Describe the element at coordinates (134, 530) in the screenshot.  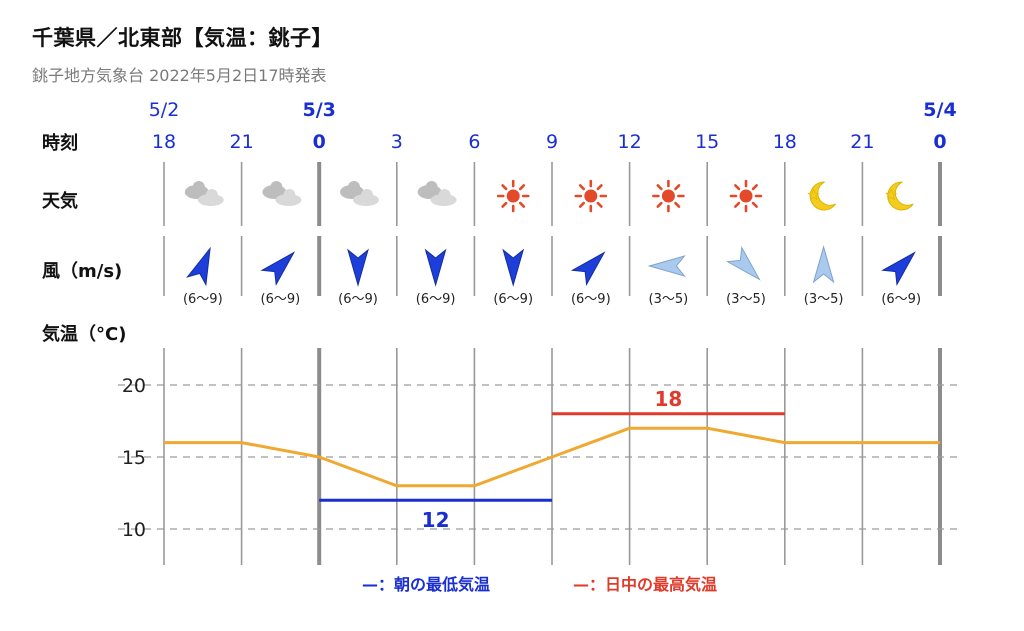
I see `ytick-label: 10` at that location.